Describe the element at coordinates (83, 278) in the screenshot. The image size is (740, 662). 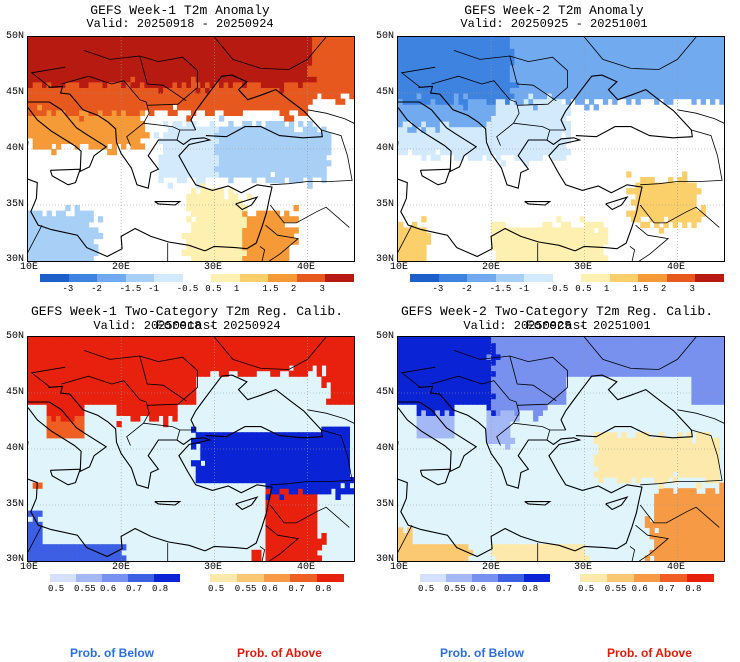
I see `colorbar-swatch` at that location.